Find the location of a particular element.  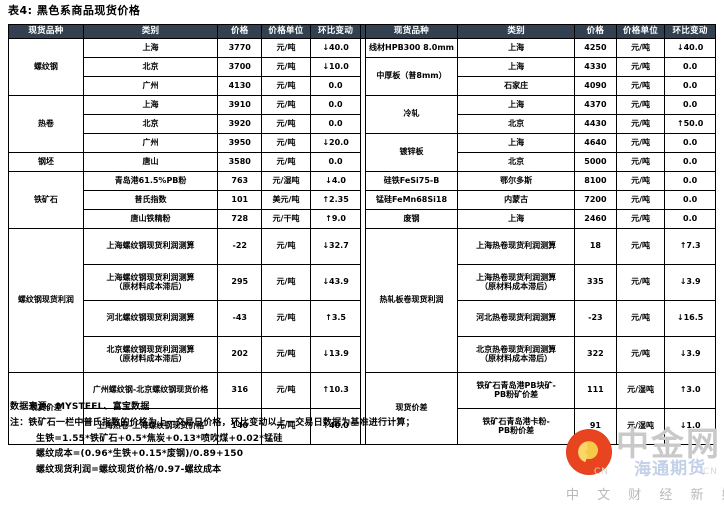

cell-variety-right: 线材HPB300 8.0mm is located at coordinates (411, 48).